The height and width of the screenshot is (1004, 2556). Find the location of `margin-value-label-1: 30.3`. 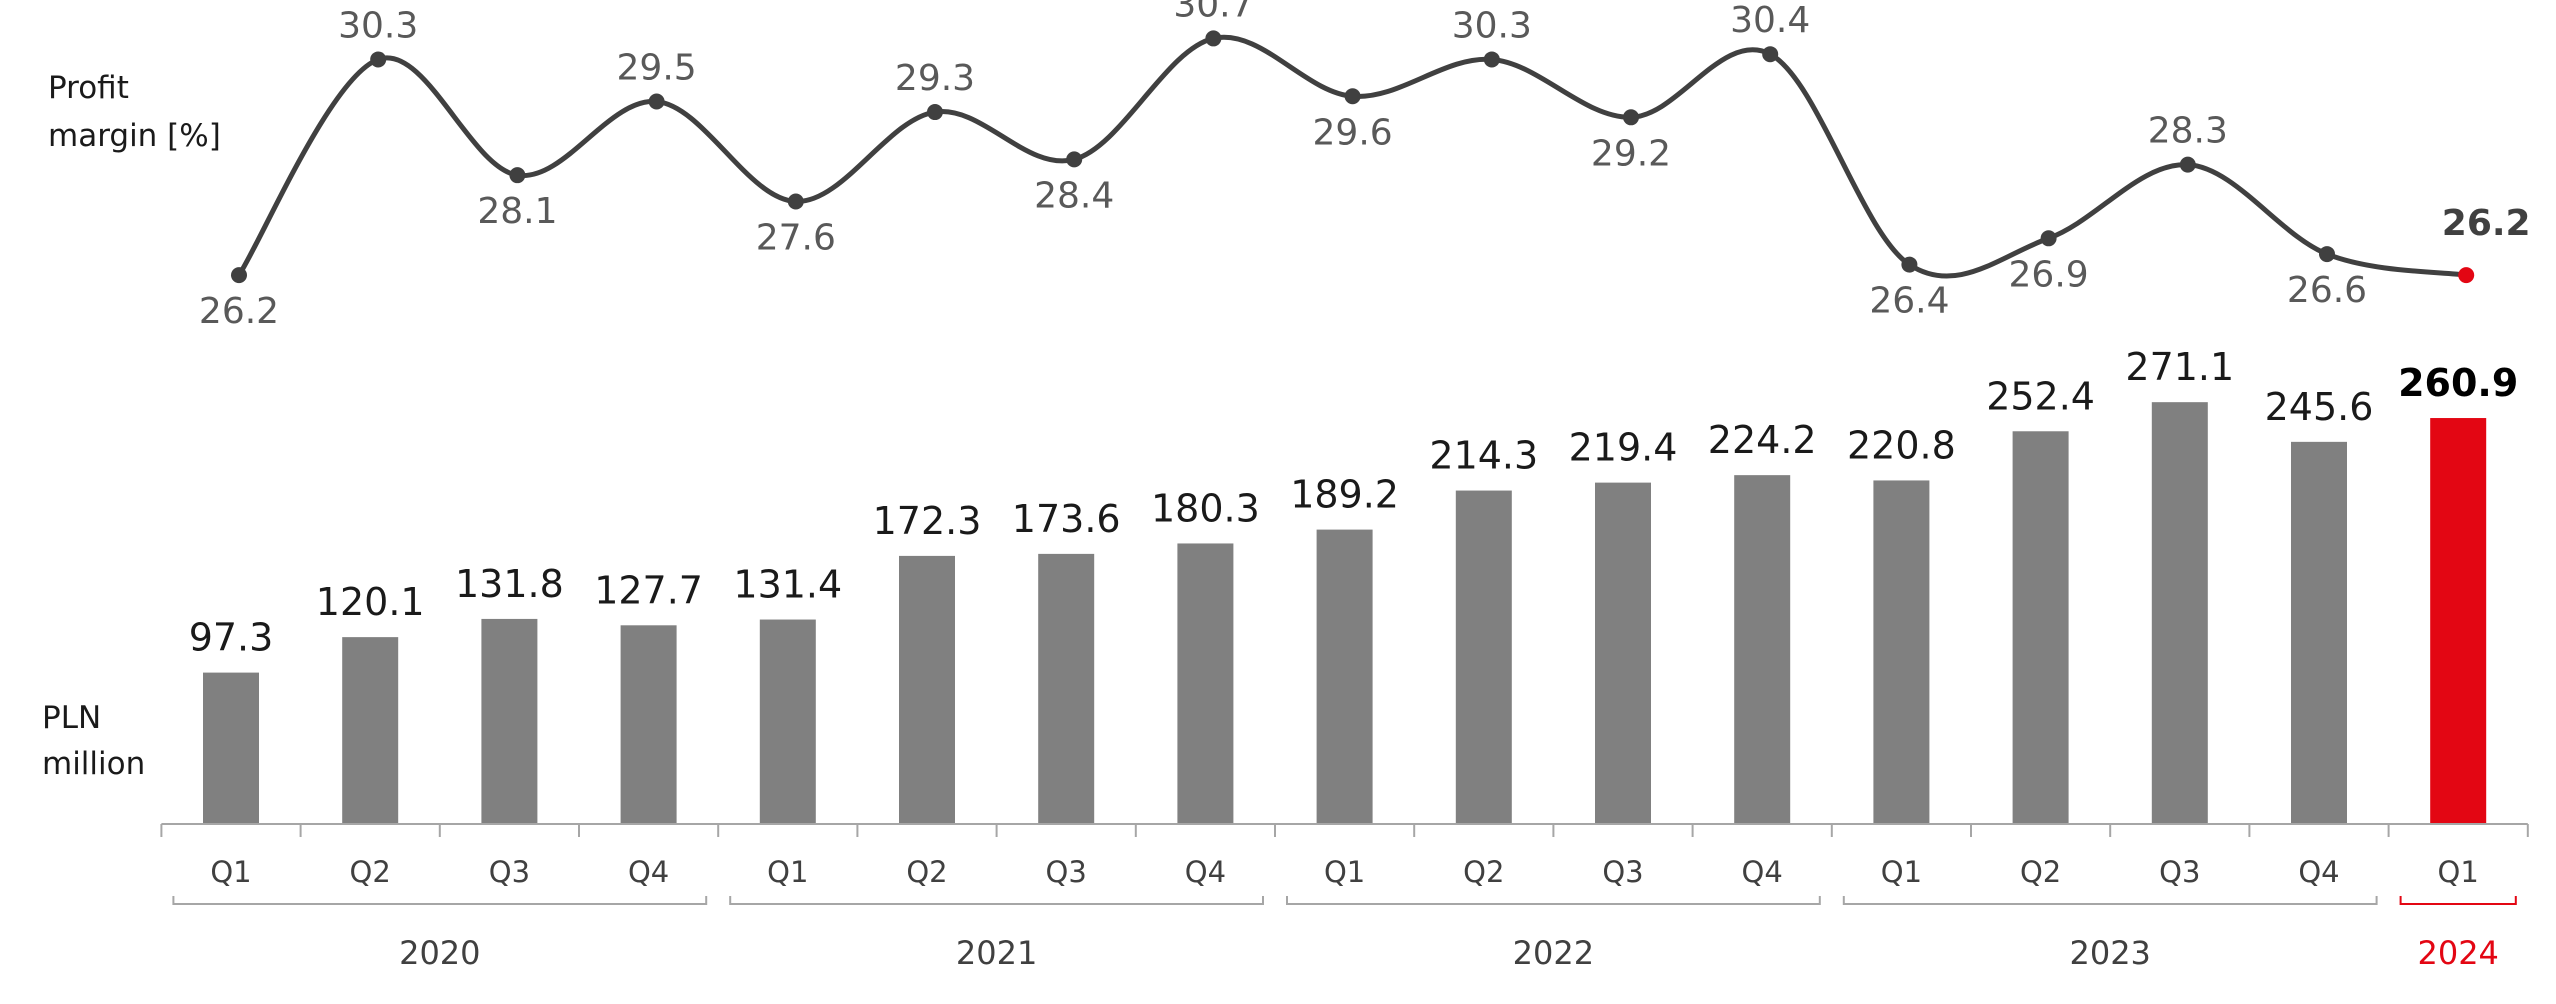

margin-value-label-1: 30.3 is located at coordinates (378, 25).